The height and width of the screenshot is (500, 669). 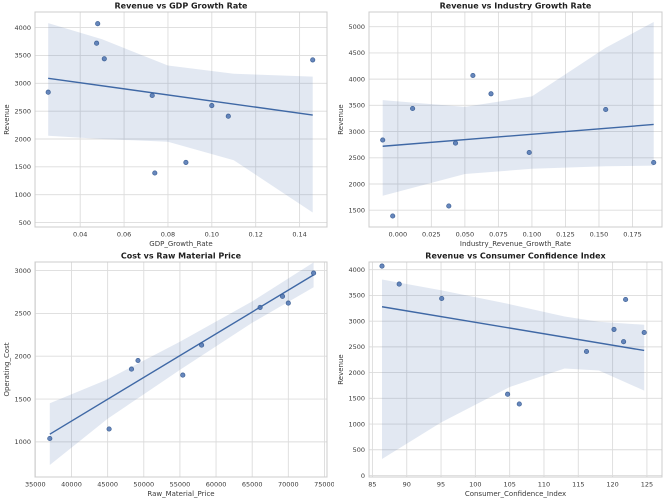 What do you see at coordinates (565, 235) in the screenshot?
I see `x-tick-label: 0.125` at bounding box center [565, 235].